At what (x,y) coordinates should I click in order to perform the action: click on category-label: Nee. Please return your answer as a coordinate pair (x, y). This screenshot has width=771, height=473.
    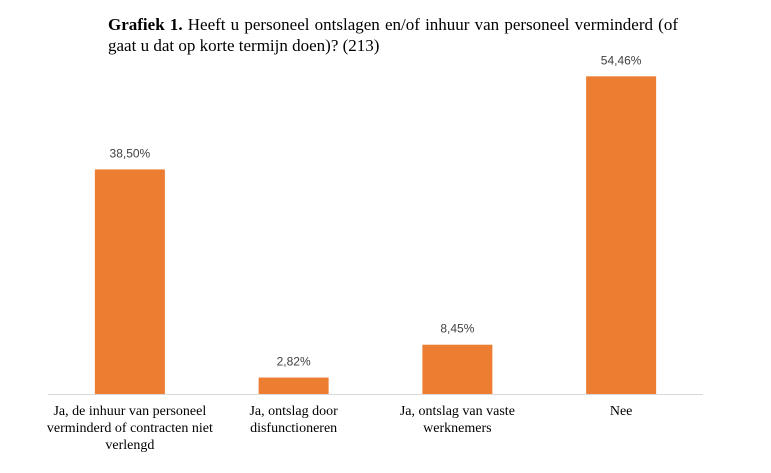
    Looking at the image, I should click on (621, 411).